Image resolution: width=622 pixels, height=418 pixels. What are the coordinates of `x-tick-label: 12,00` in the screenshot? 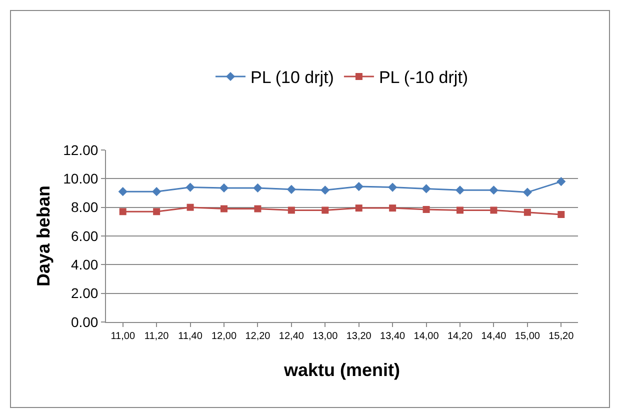 It's located at (224, 336).